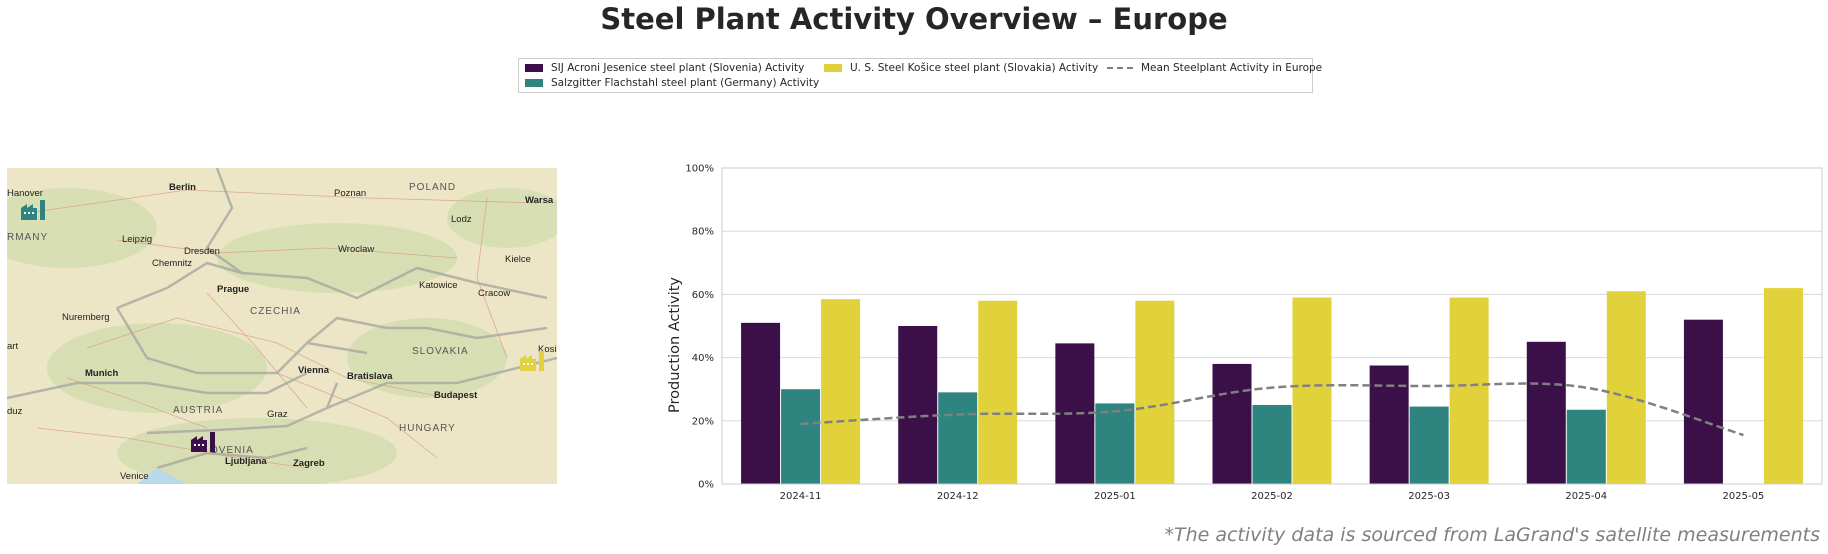 This screenshot has width=1828, height=554. I want to click on city-label: Budapest, so click(456, 395).